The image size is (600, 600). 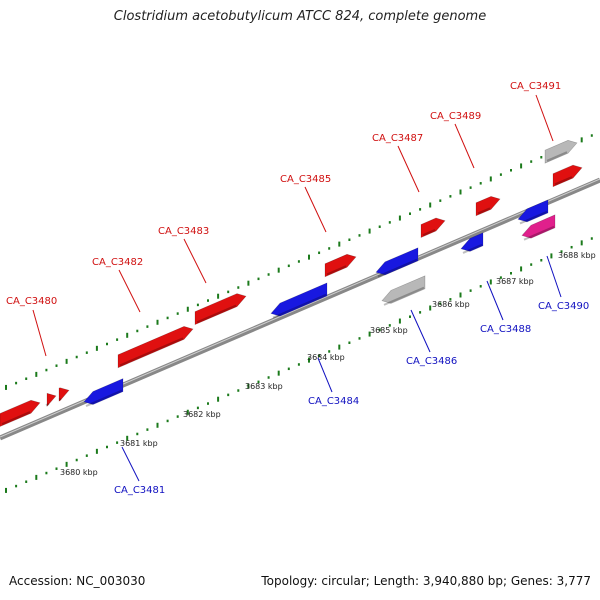 What do you see at coordinates (77, 581) in the screenshot?
I see `accession-text: Accession: NC_003030` at bounding box center [77, 581].